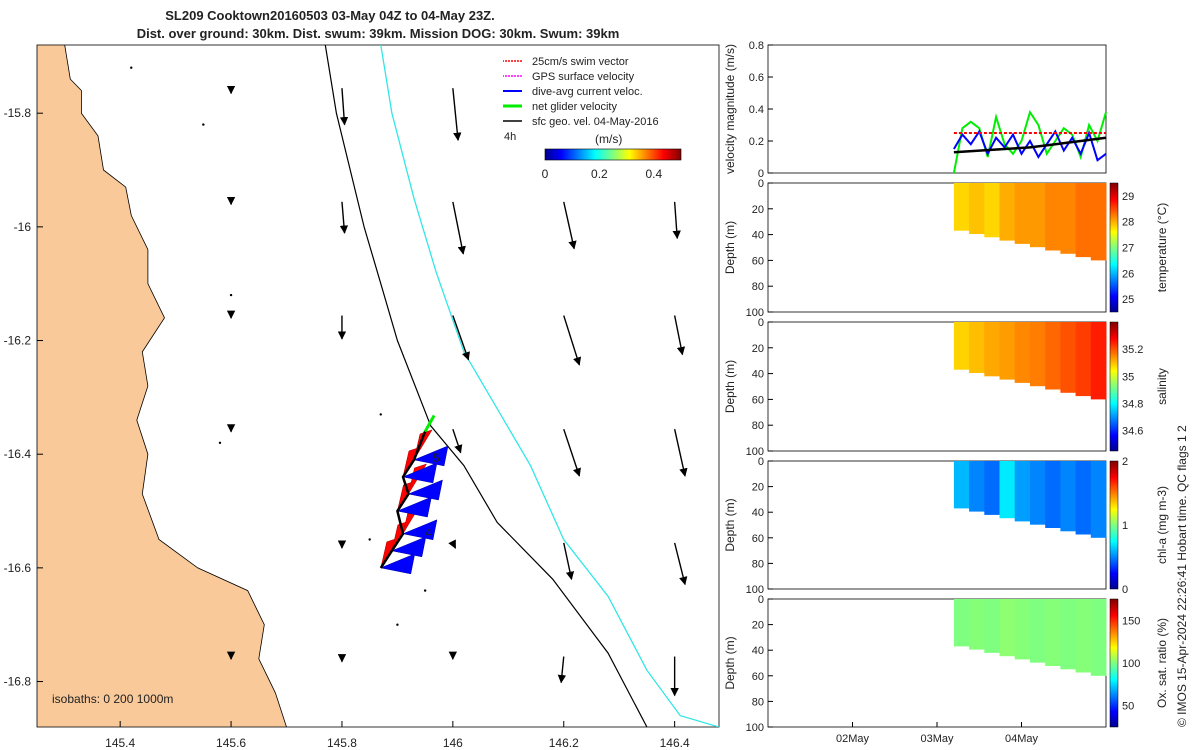 The height and width of the screenshot is (750, 1200). I want to click on speed-colorbar, so click(613, 154).